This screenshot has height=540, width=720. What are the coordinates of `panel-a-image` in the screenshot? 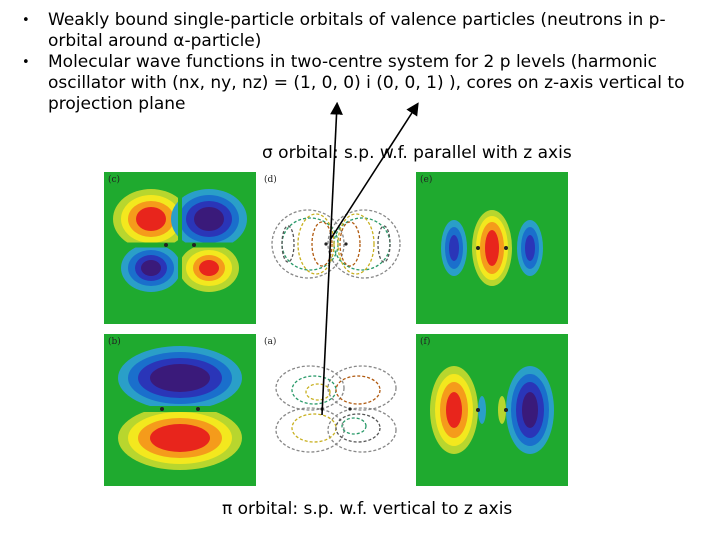 It's located at (336, 410).